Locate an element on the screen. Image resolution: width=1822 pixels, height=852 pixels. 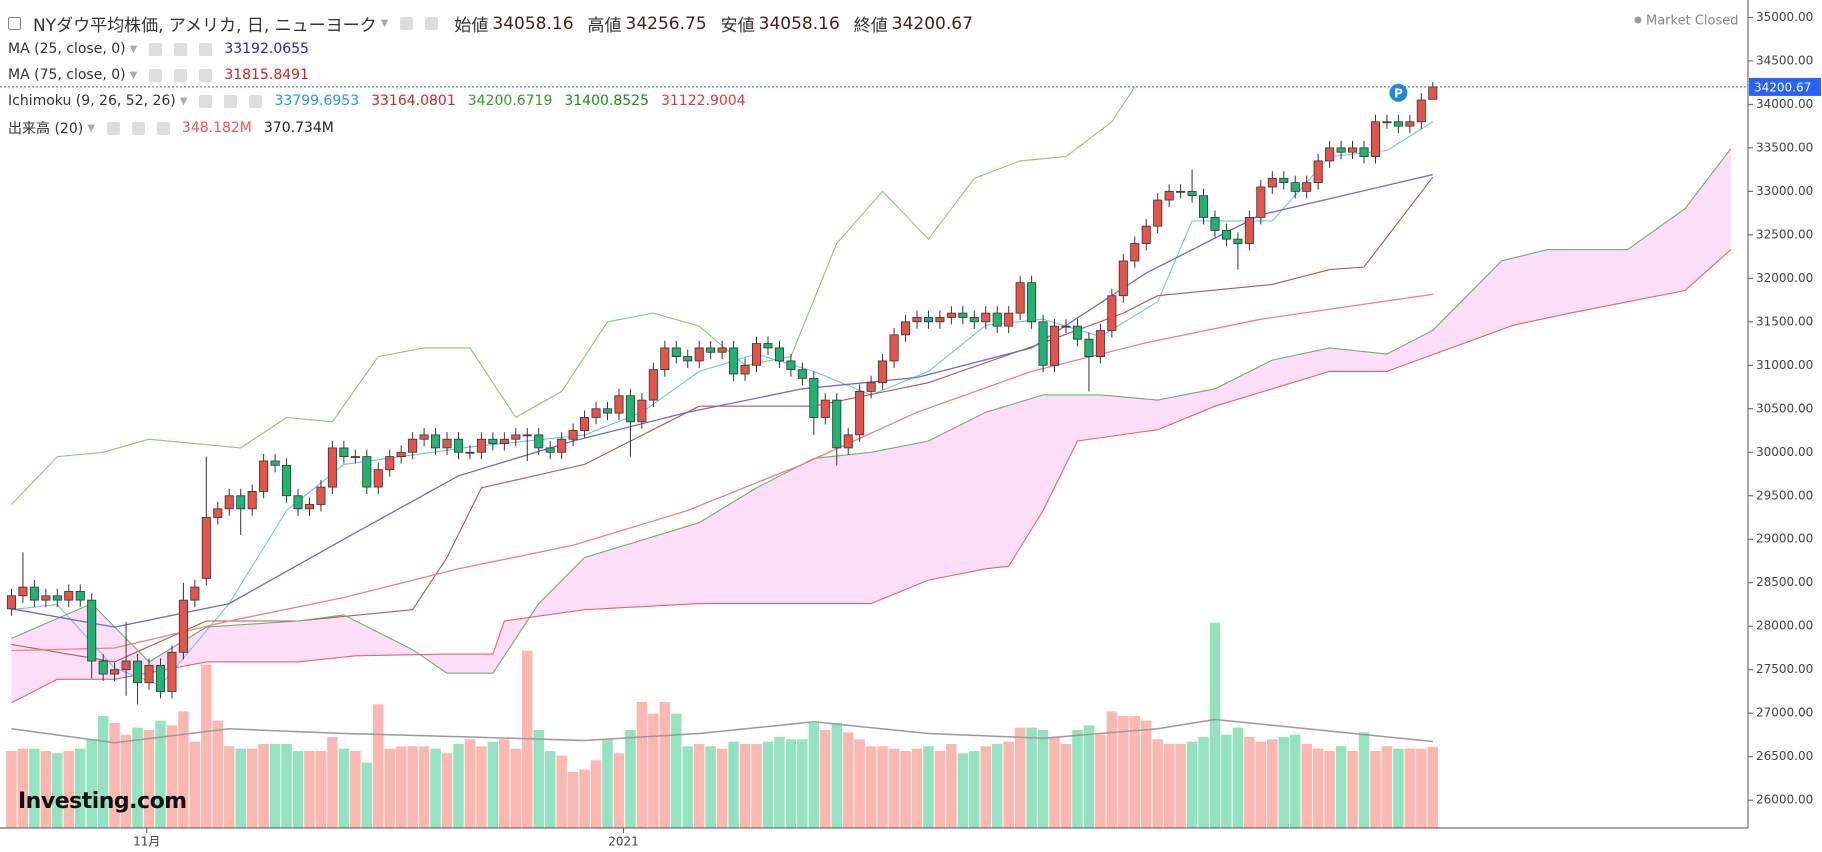
high-label: 高値 is located at coordinates (604, 26).